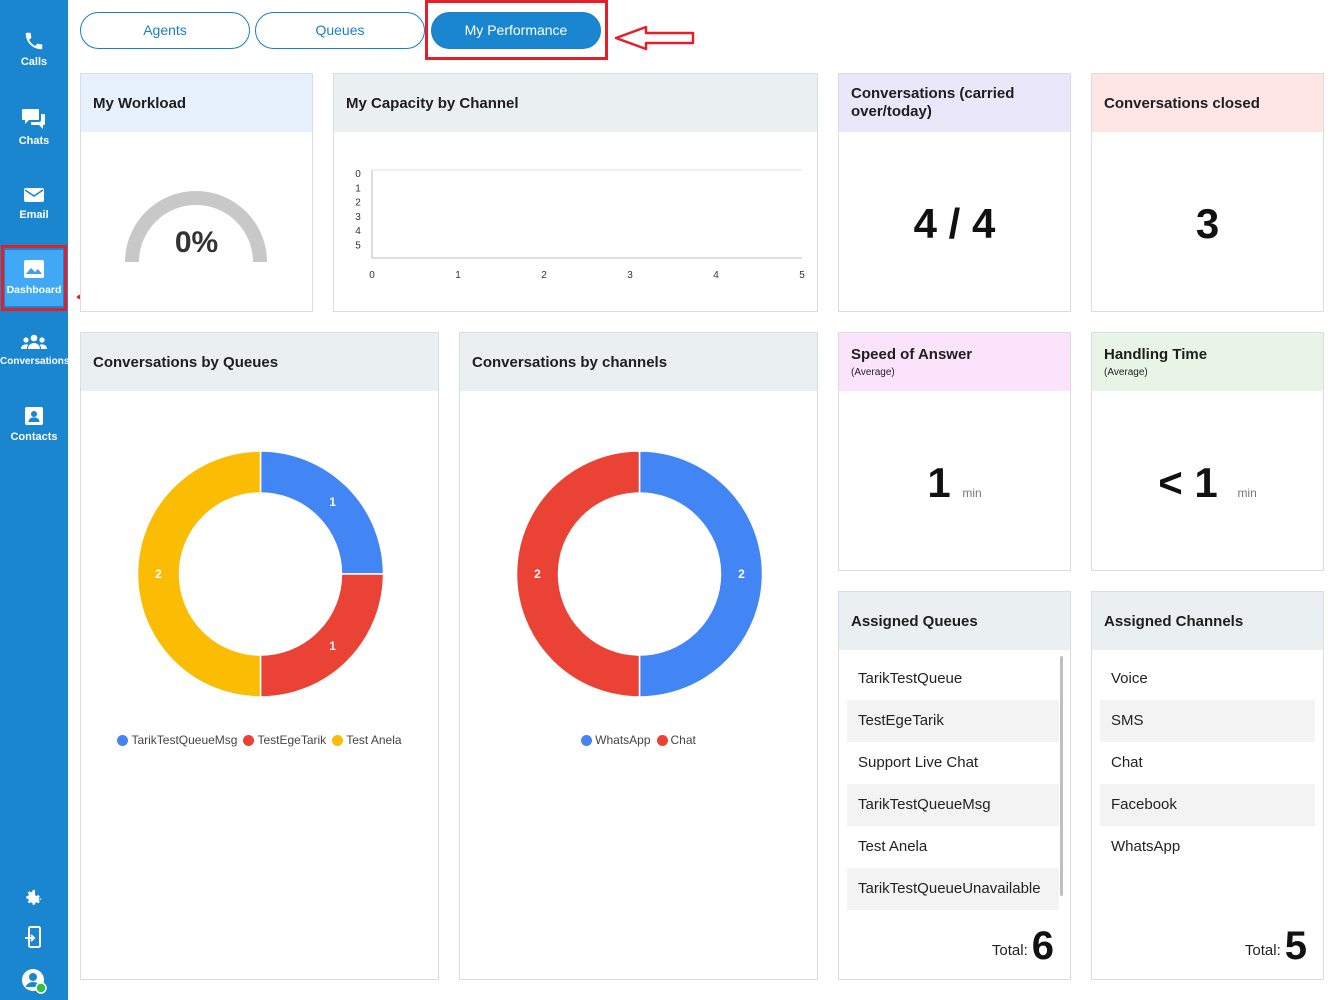  What do you see at coordinates (1127, 762) in the screenshot?
I see `list-item: Chat` at bounding box center [1127, 762].